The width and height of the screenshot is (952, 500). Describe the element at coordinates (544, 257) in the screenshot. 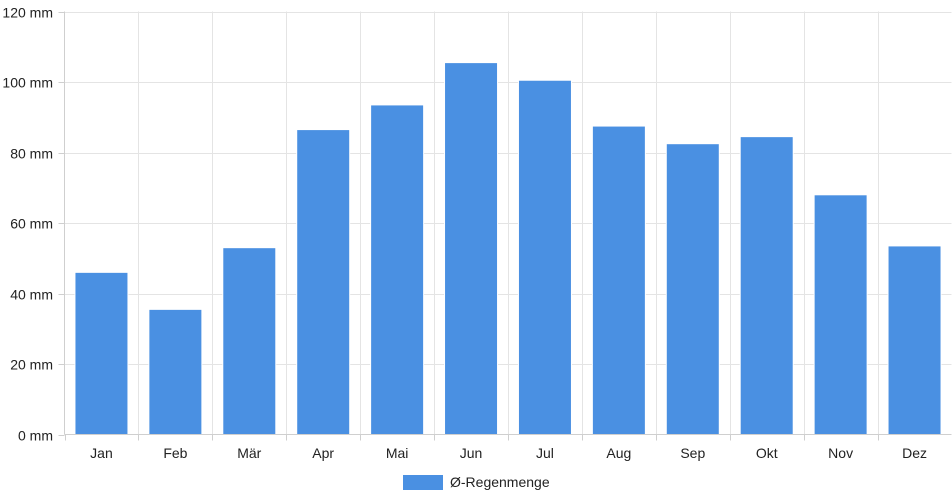

I see `bar-jul` at that location.